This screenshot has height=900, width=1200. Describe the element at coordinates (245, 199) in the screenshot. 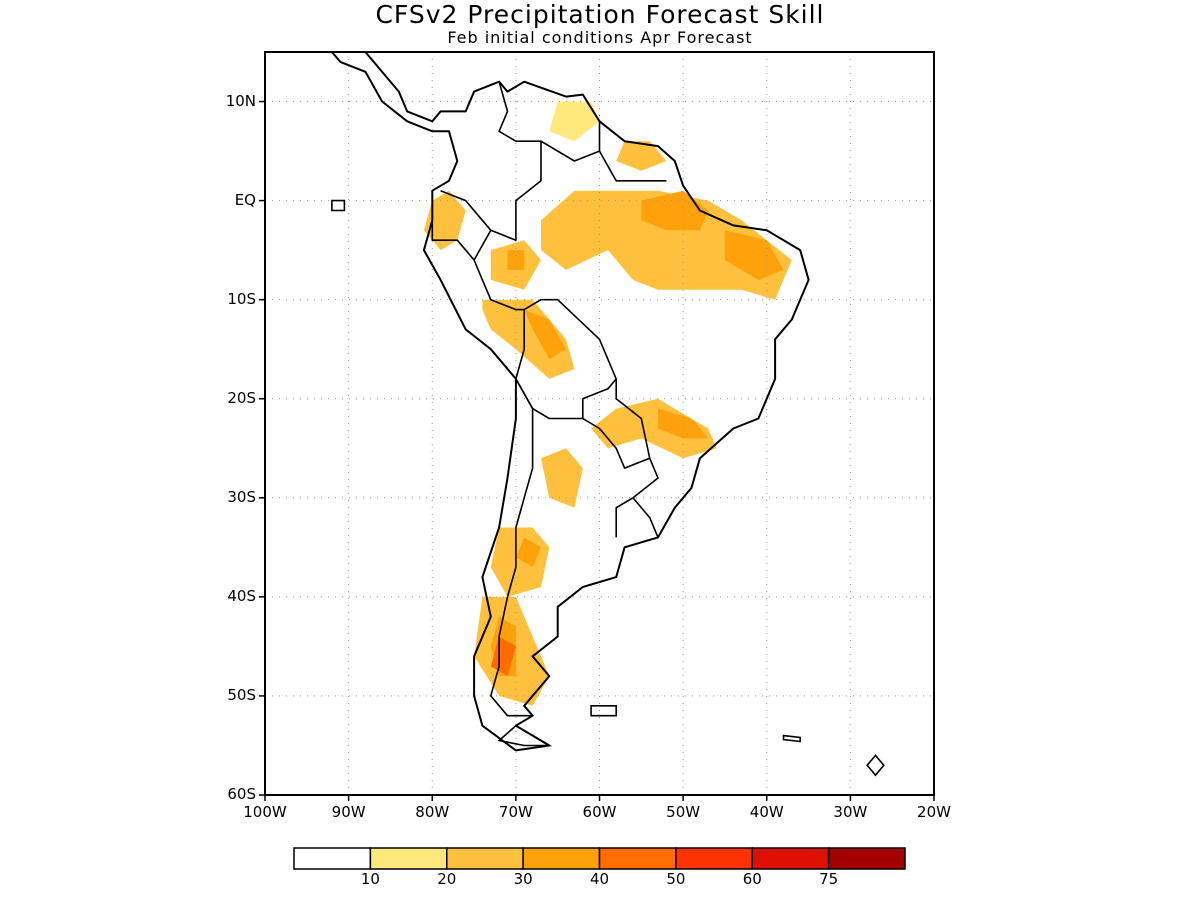

I see `lat-tick-label: EQ` at that location.